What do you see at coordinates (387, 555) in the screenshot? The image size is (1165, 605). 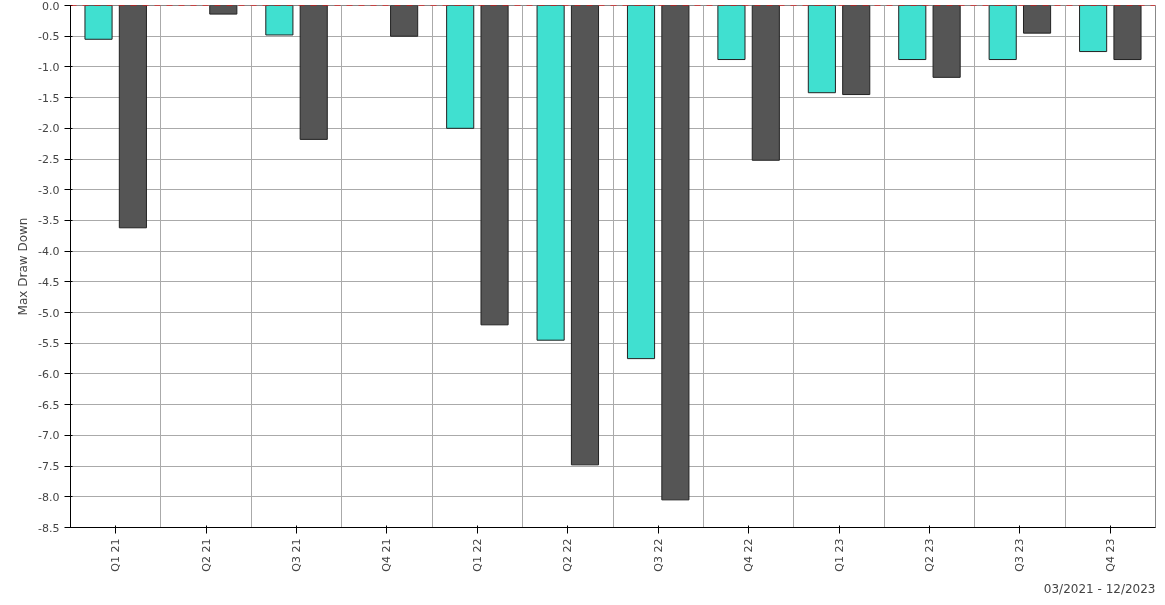 I see `x-tick-label: Q4 21` at bounding box center [387, 555].